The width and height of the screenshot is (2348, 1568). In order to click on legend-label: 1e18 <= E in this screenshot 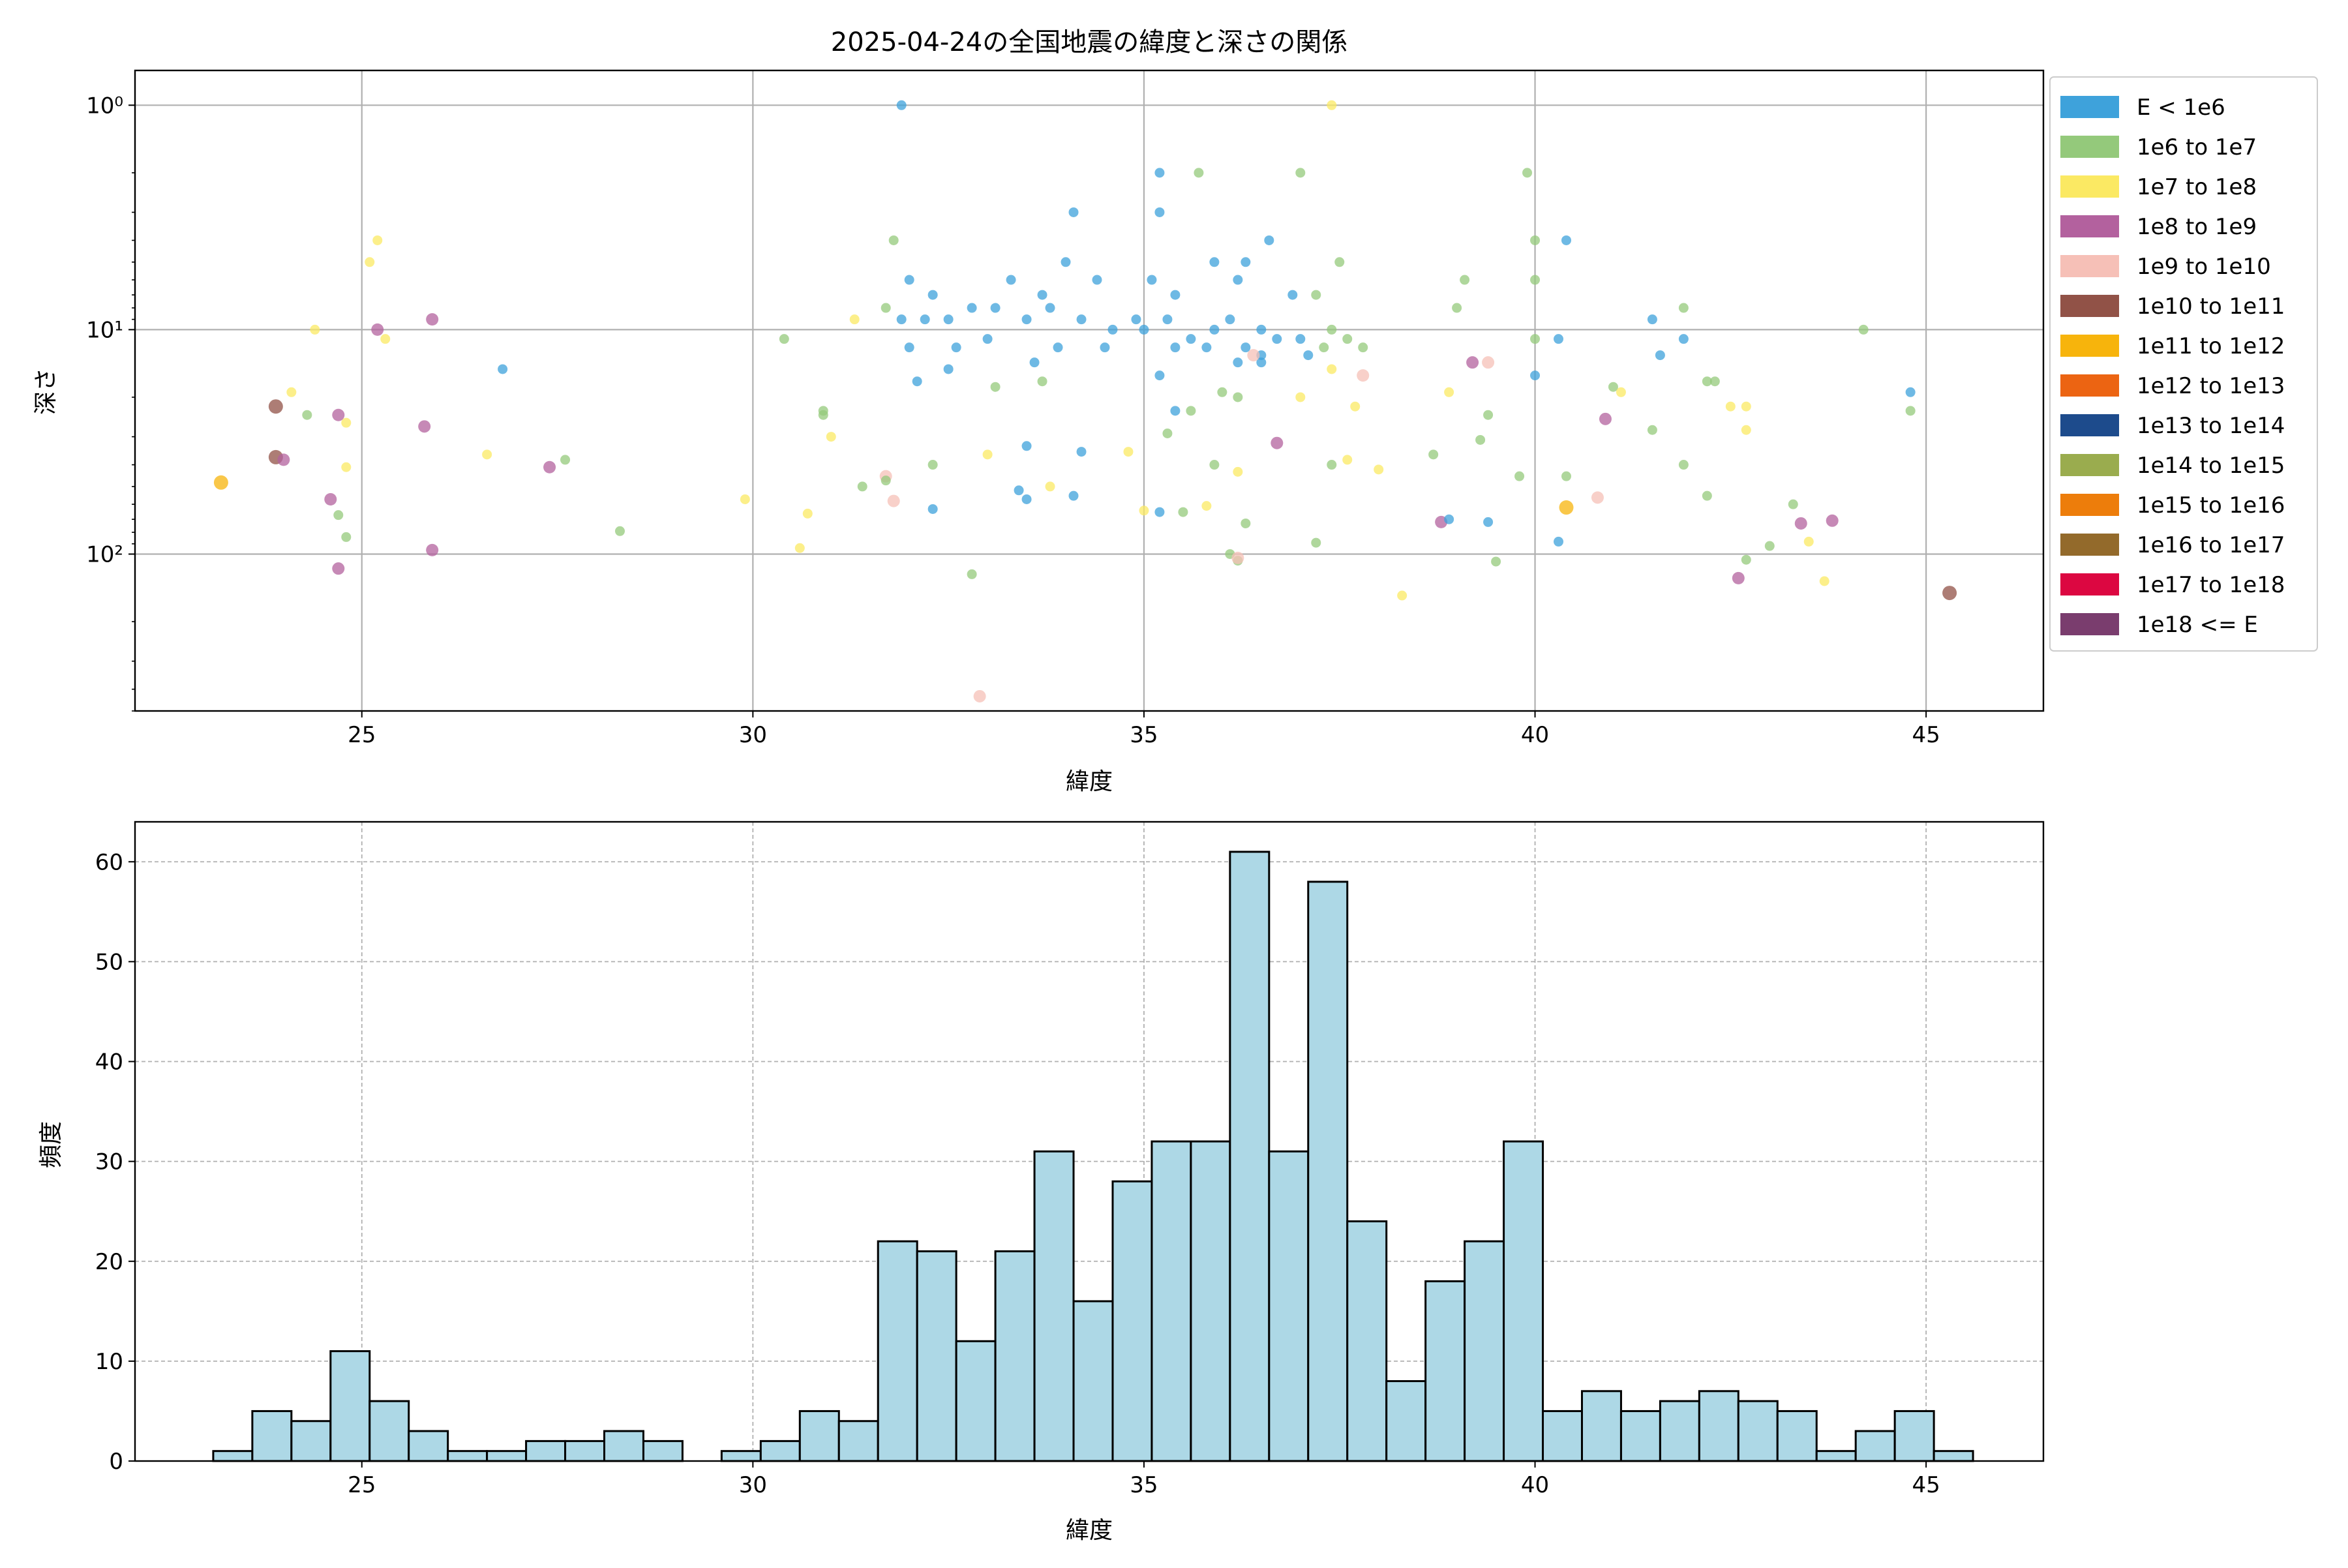, I will do `click(2197, 625)`.